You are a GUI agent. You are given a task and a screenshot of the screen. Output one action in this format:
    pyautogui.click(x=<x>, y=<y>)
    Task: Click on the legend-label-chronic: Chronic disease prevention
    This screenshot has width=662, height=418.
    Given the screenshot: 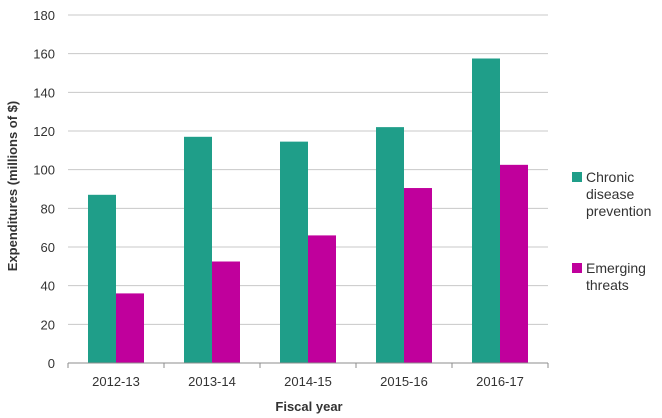 What is the action you would take?
    pyautogui.click(x=619, y=194)
    